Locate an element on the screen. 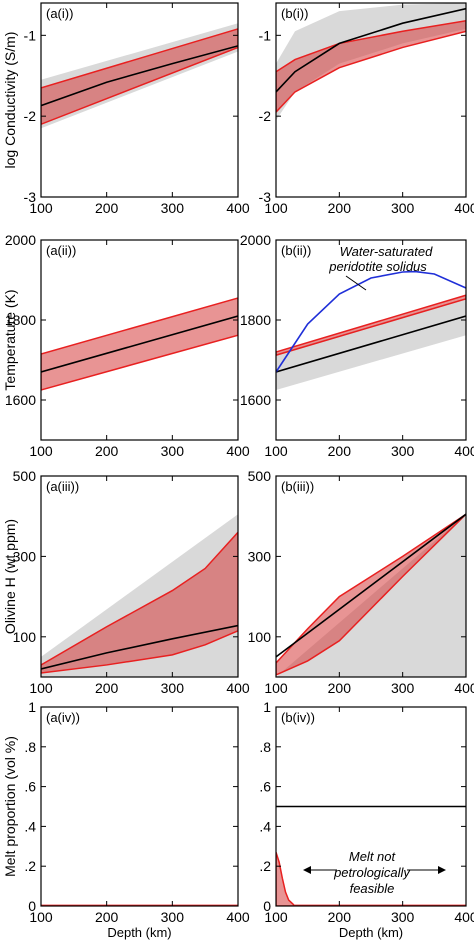 Image resolution: width=474 pixels, height=940 pixels. y-tick-label: .8 is located at coordinates (30, 747).